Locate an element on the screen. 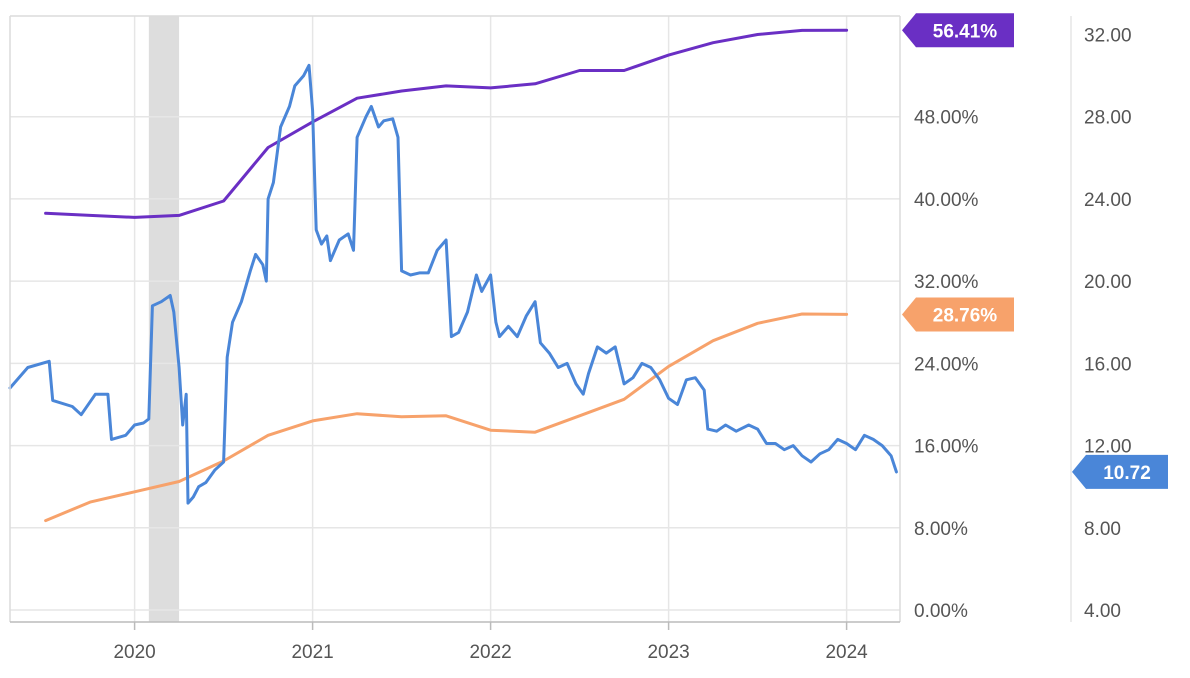 The image size is (1190, 678). series-orange-badge is located at coordinates (958, 314).